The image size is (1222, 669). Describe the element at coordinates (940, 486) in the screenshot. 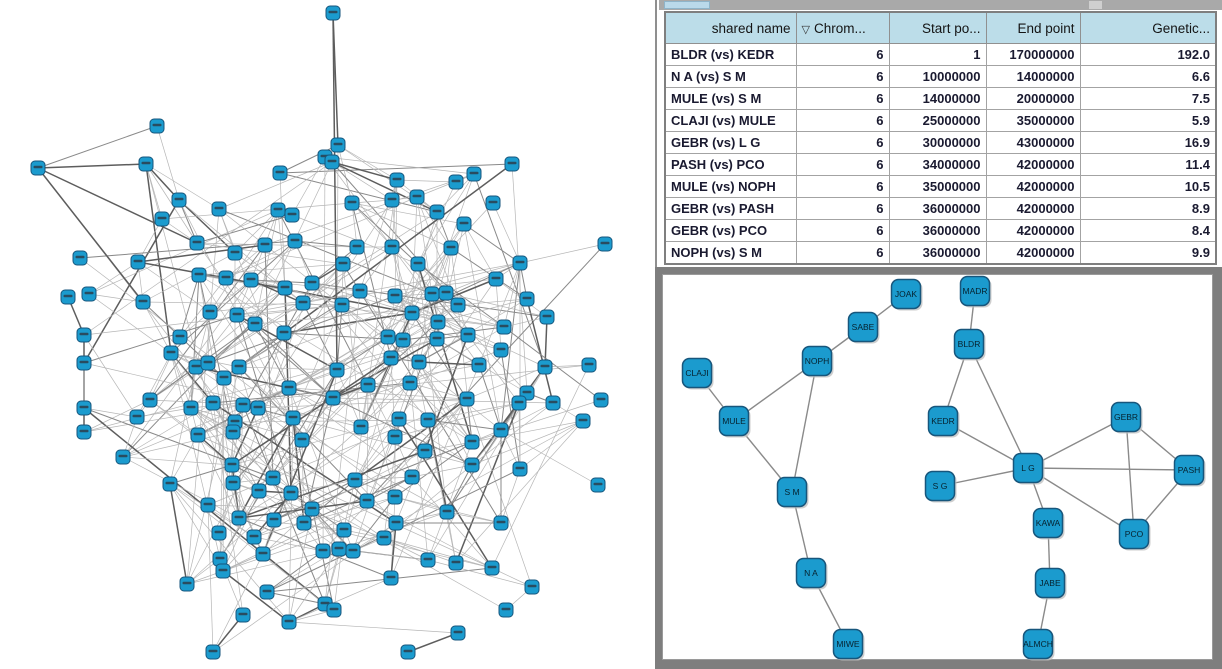

I see `network-node-s-g: S G` at that location.